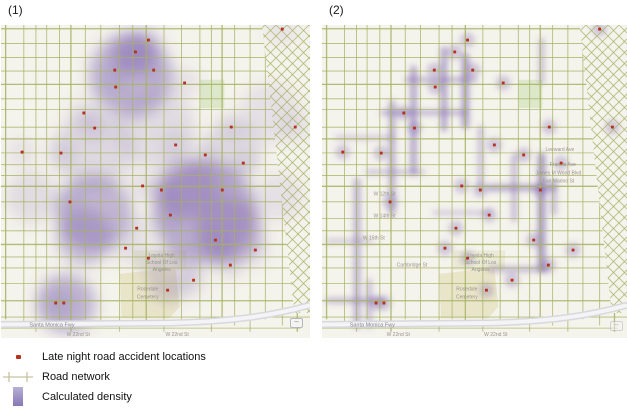 Image resolution: width=627 pixels, height=410 pixels. I want to click on density-swatch-icon, so click(18, 396).